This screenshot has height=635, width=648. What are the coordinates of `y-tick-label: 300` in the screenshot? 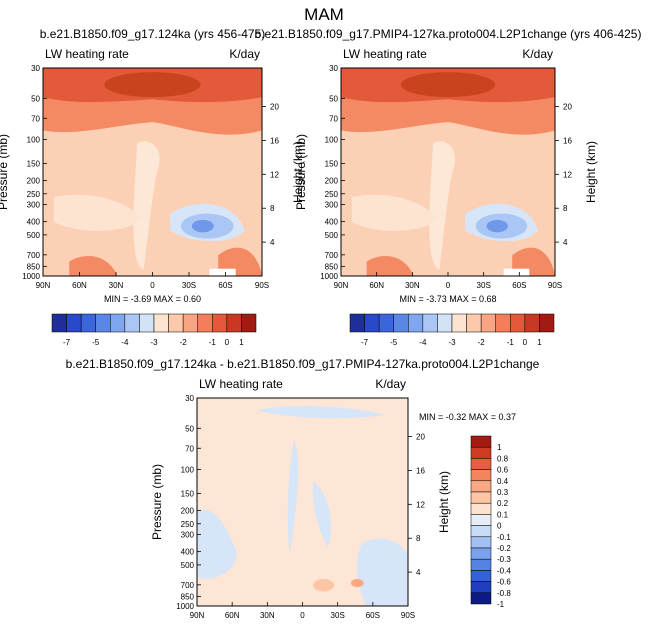 It's located at (34, 205).